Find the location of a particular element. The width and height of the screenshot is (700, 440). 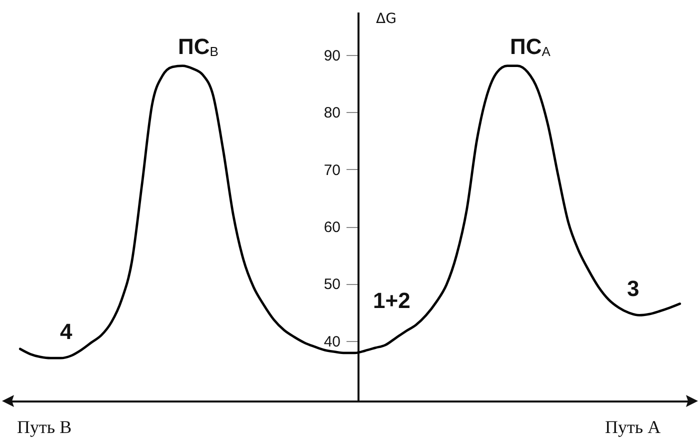

y-tick-label: 80 is located at coordinates (332, 113).